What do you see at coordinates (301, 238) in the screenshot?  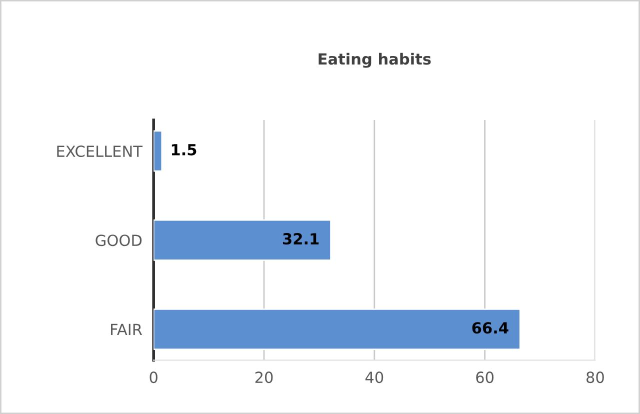 I see `data-label: 32.1` at bounding box center [301, 238].